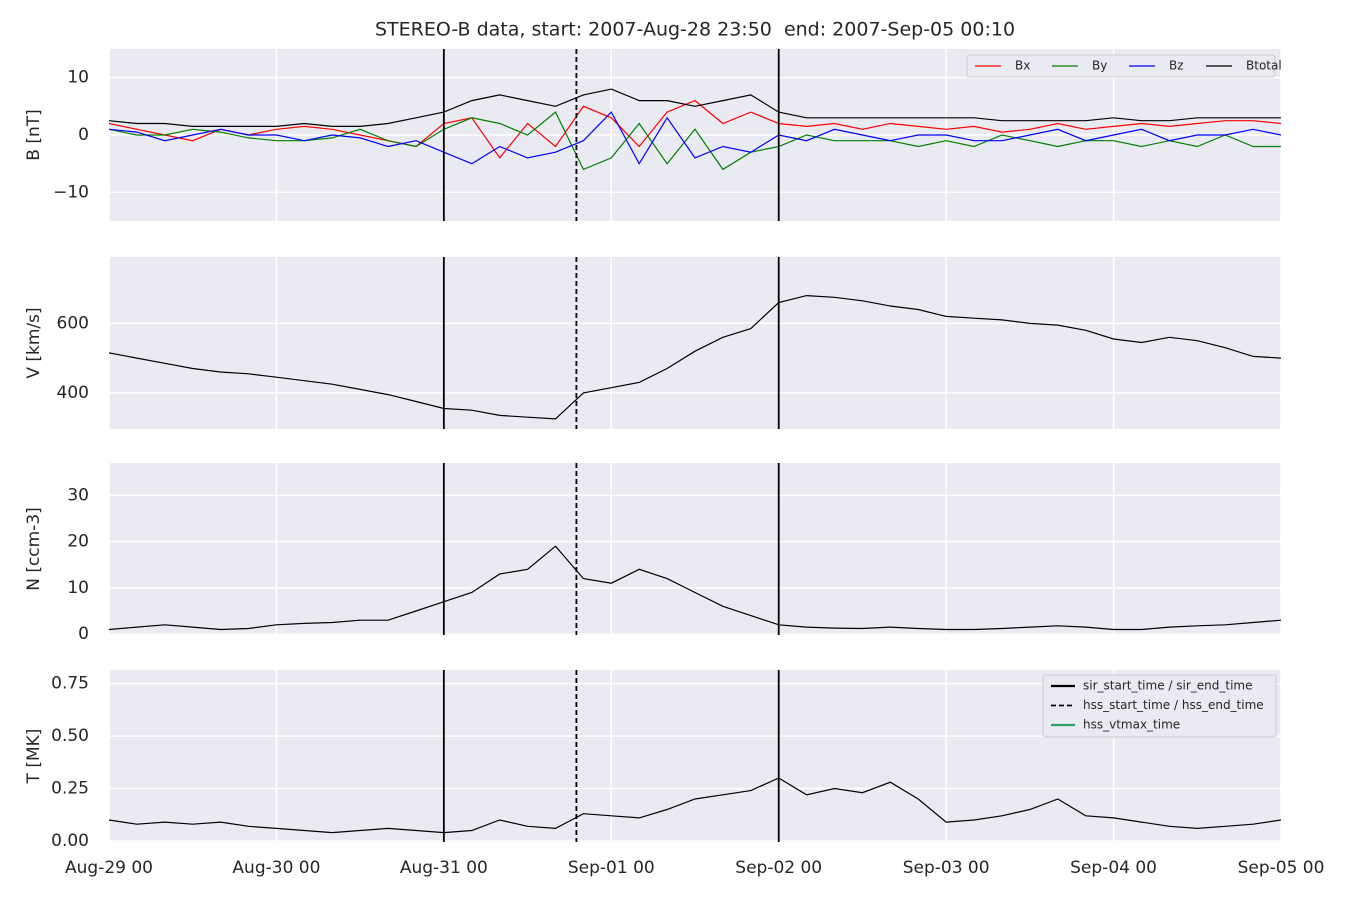 This screenshot has height=900, width=1350. I want to click on y-tick-label: −10, so click(71, 192).